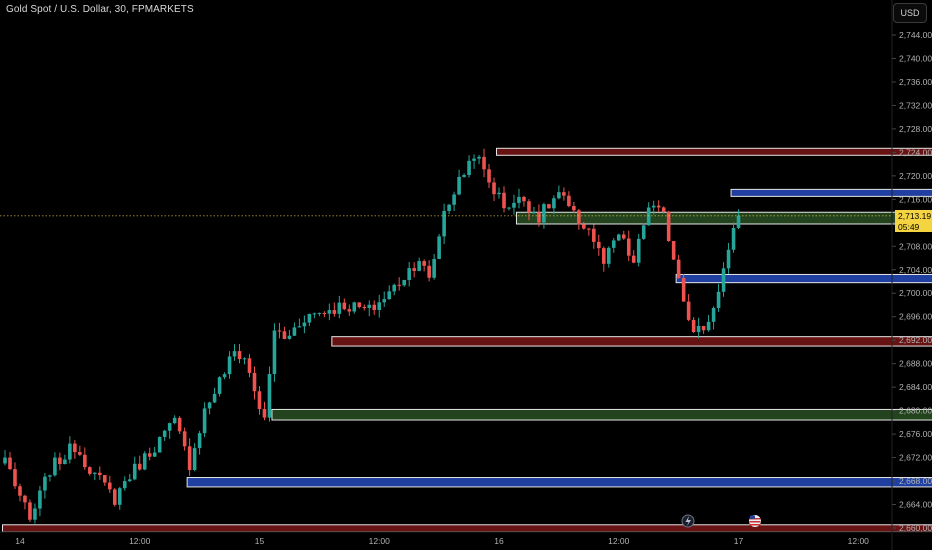 This screenshot has height=550, width=932. Describe the element at coordinates (755, 521) in the screenshot. I see `us-flag-event-icon` at that location.